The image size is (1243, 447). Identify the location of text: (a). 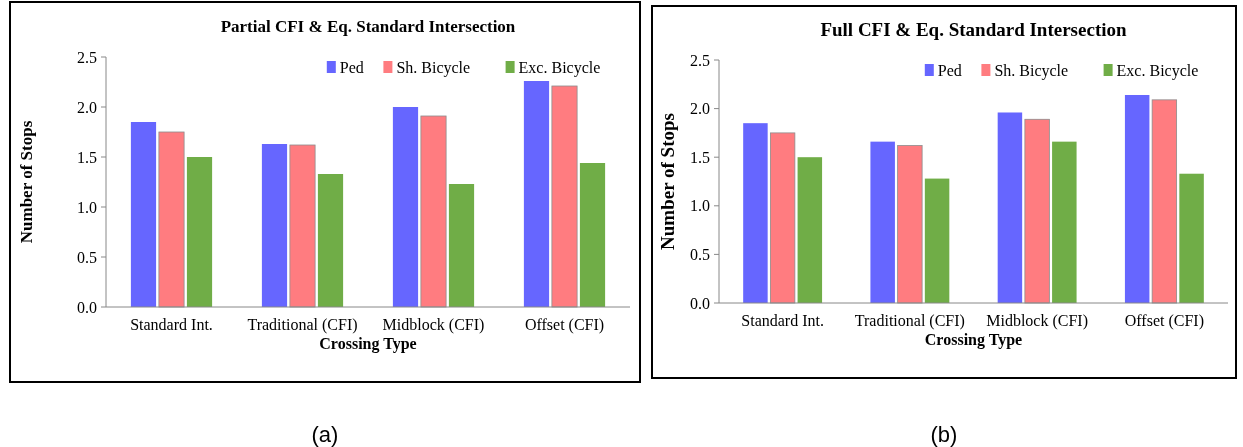
(325, 434).